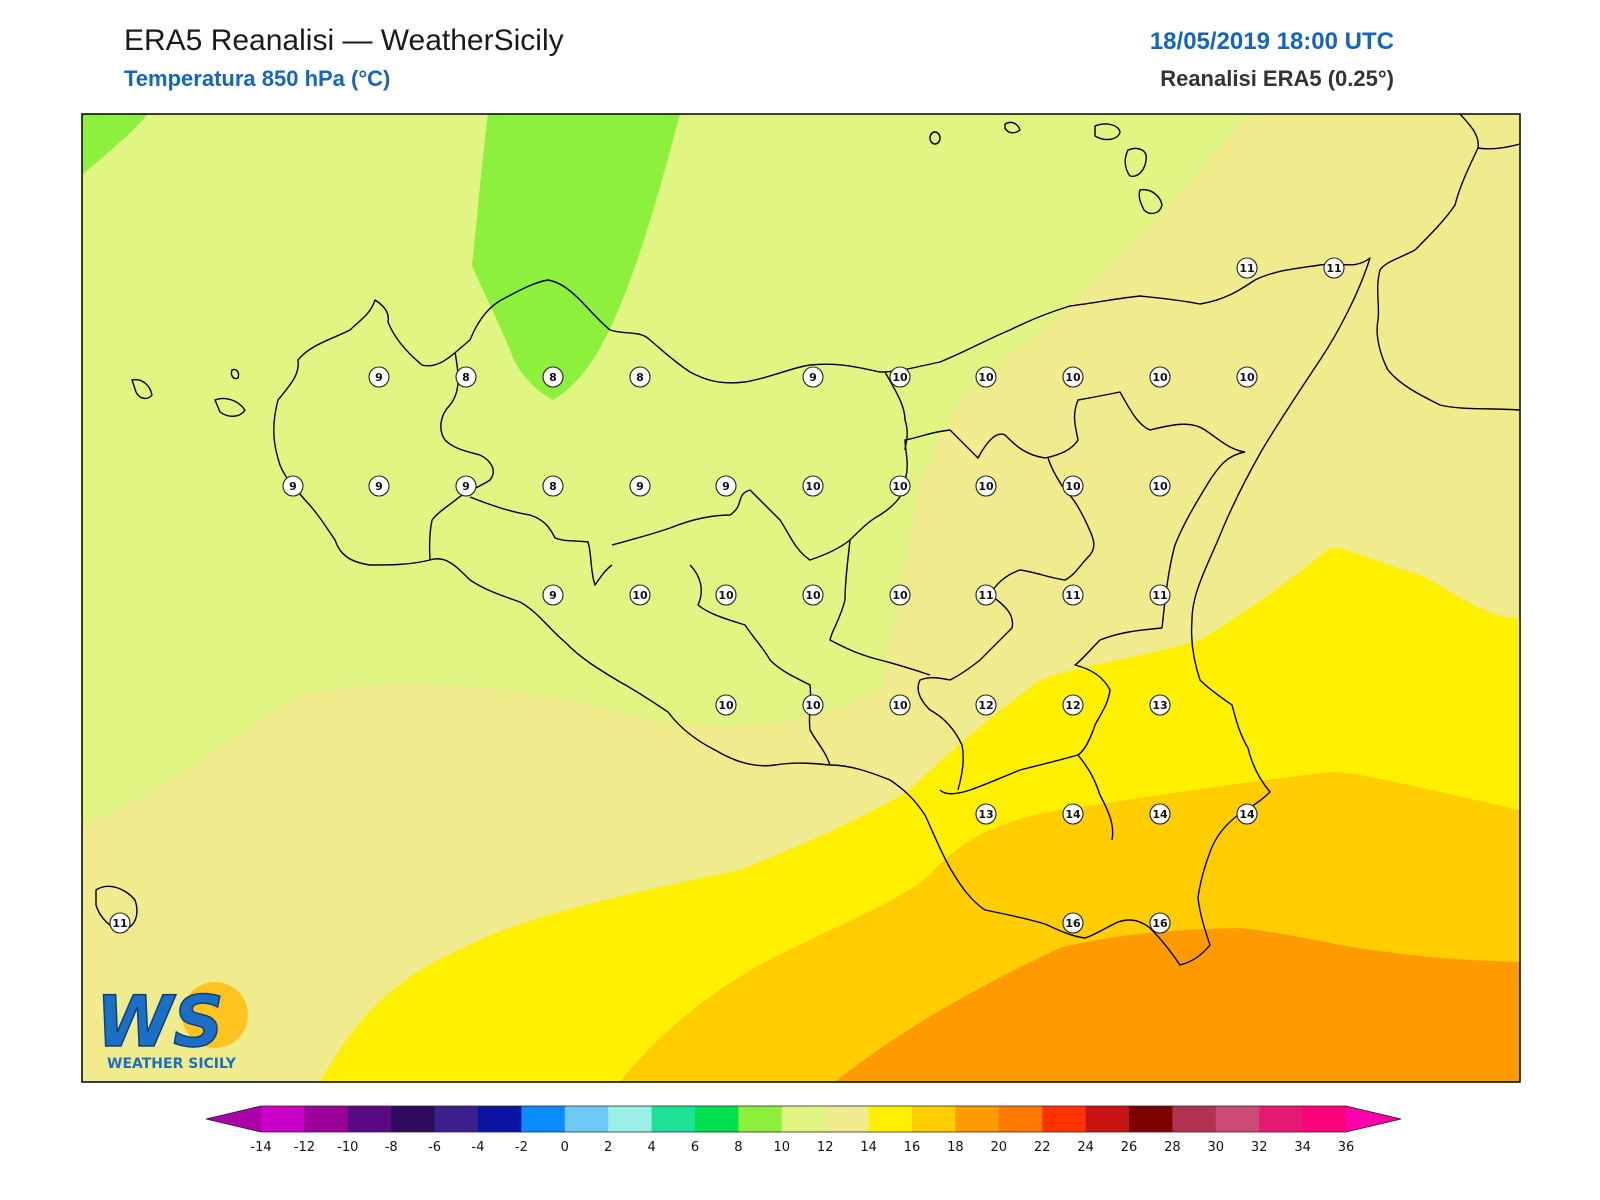 The width and height of the screenshot is (1600, 1200). Describe the element at coordinates (344, 40) in the screenshot. I see `map-title: ERA5 Reanalisi — WeatherSicily` at that location.